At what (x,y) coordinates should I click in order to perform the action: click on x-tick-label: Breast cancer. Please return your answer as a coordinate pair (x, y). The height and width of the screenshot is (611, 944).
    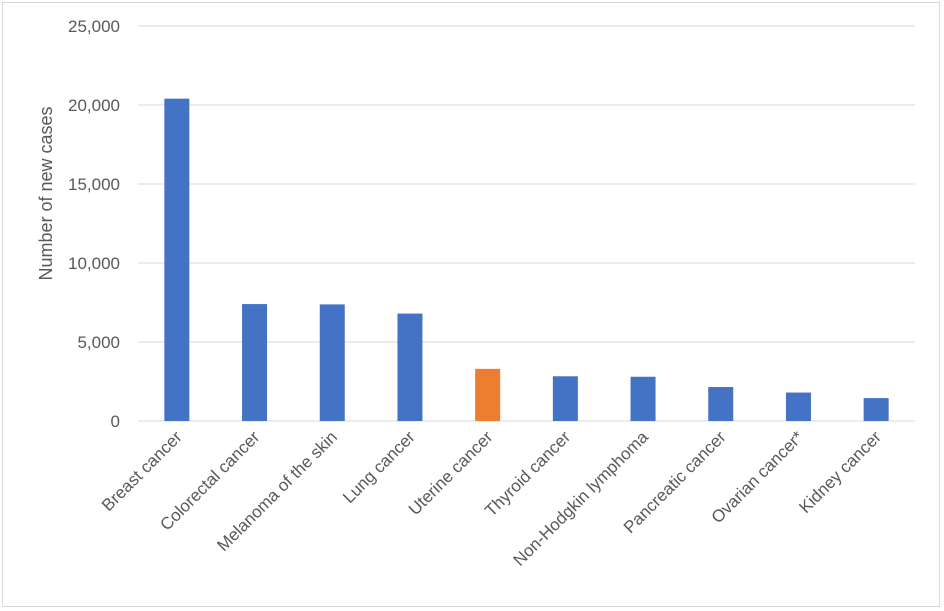
    Looking at the image, I should click on (142, 471).